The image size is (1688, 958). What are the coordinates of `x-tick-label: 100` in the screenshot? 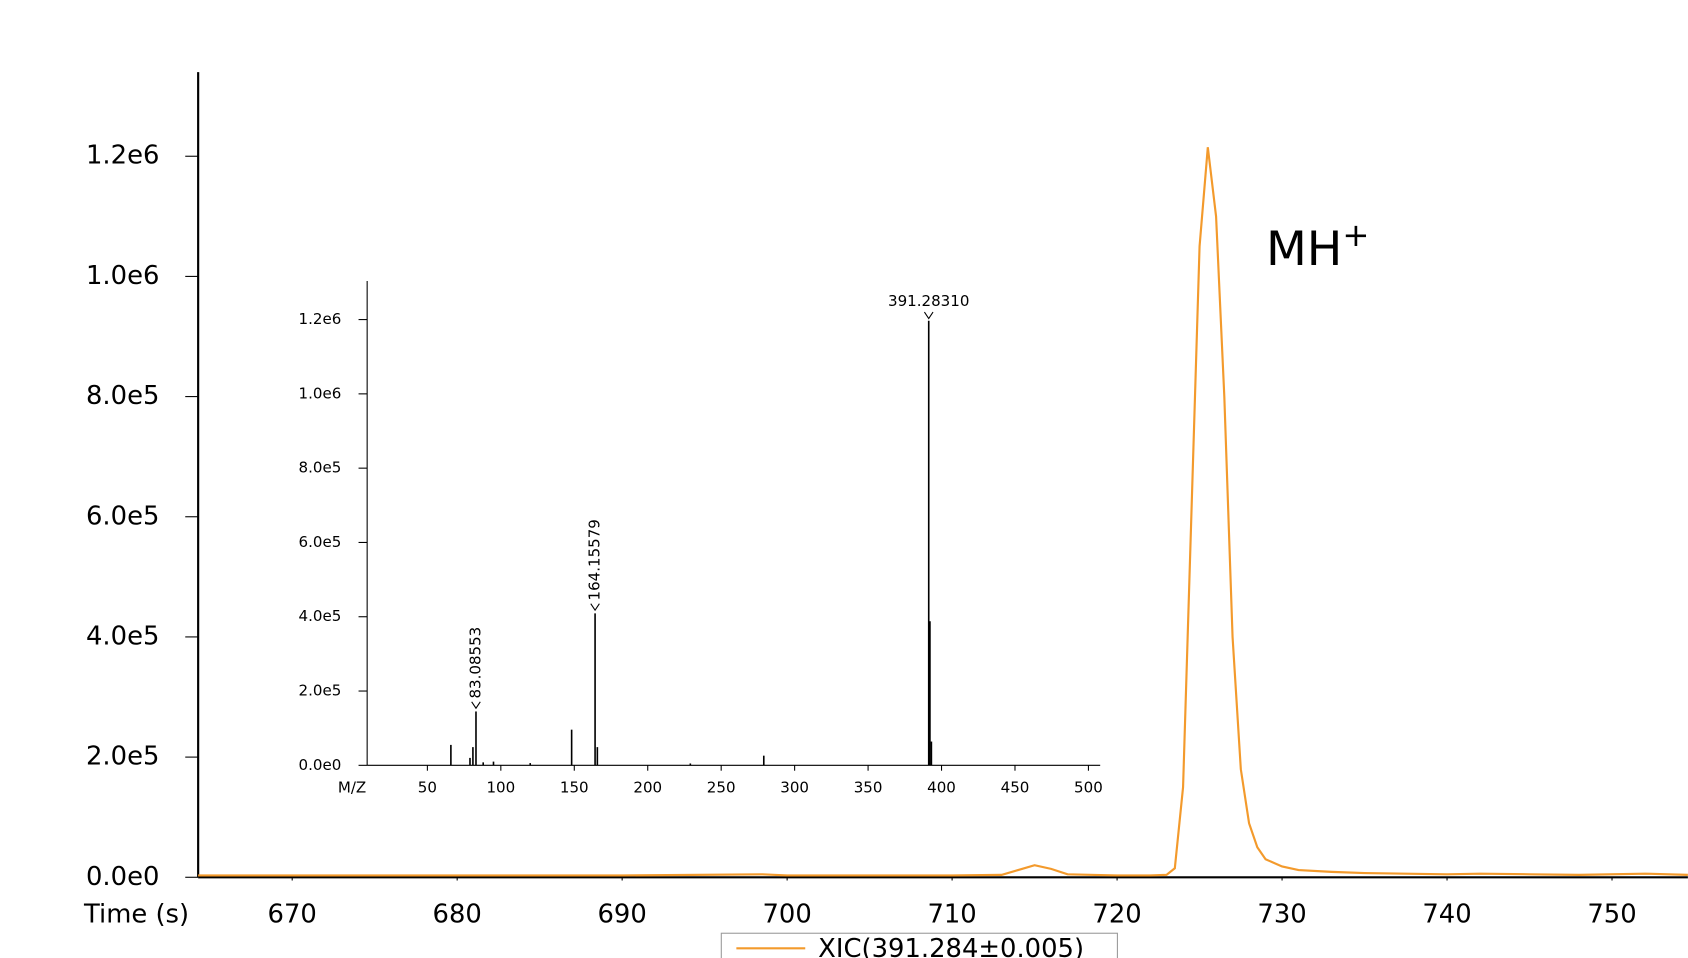 It's located at (500, 787).